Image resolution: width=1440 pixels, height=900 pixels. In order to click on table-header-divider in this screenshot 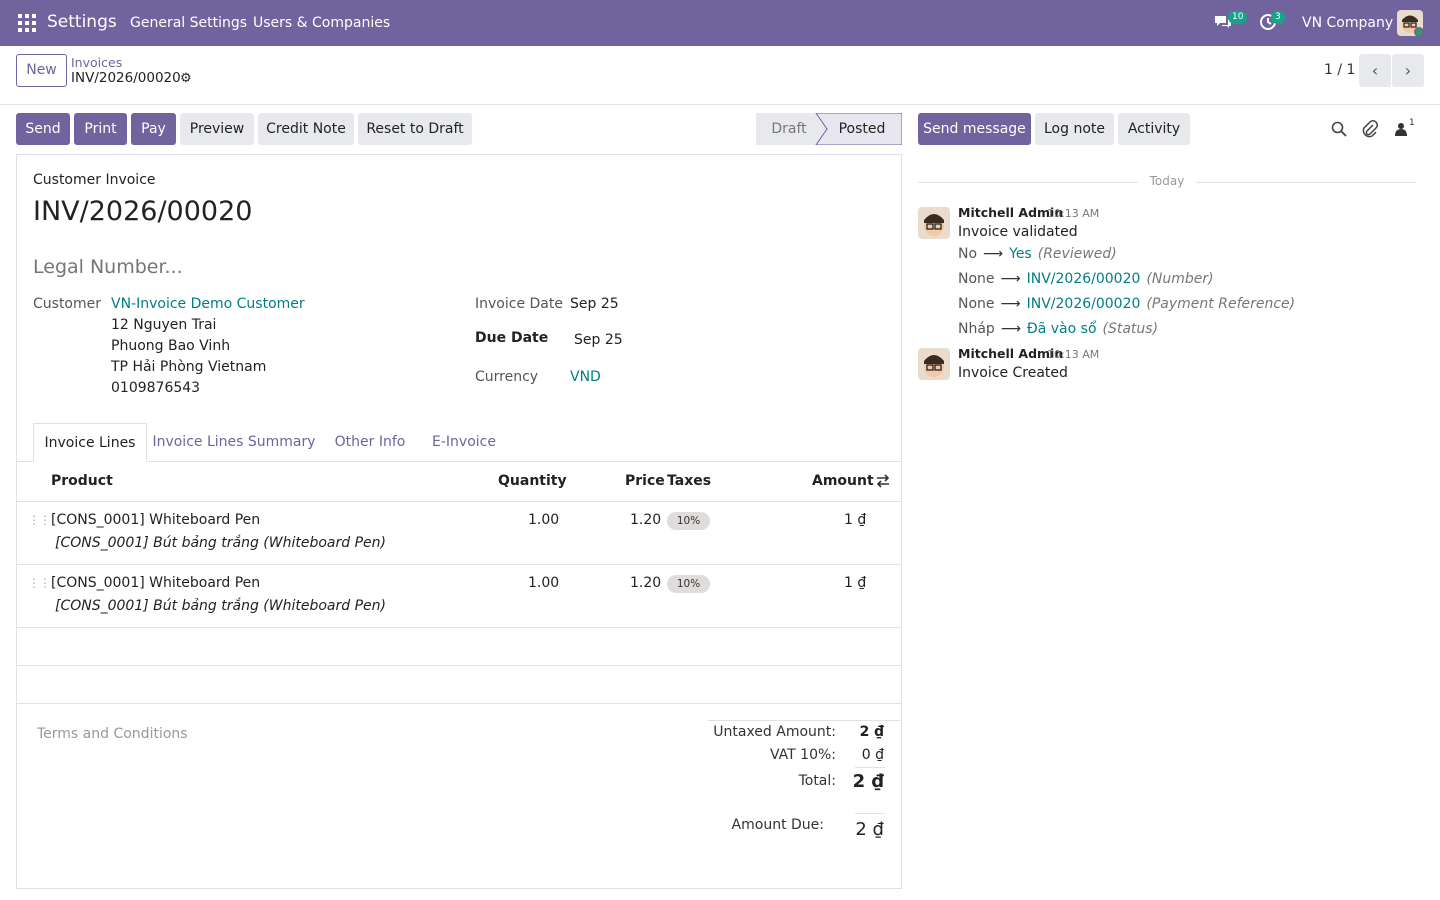, I will do `click(459, 501)`.